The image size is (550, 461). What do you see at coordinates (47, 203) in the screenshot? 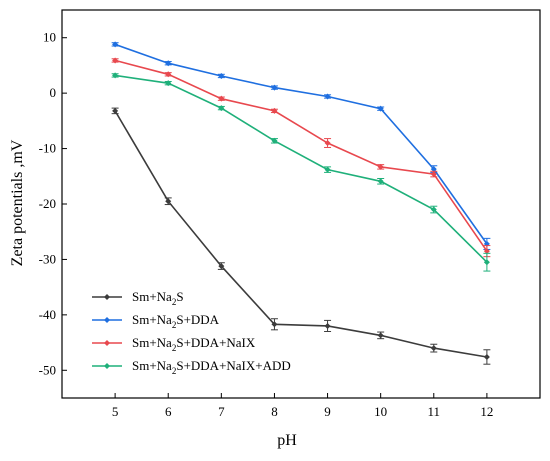
I see `y-tick-label-3: -20` at bounding box center [47, 203].